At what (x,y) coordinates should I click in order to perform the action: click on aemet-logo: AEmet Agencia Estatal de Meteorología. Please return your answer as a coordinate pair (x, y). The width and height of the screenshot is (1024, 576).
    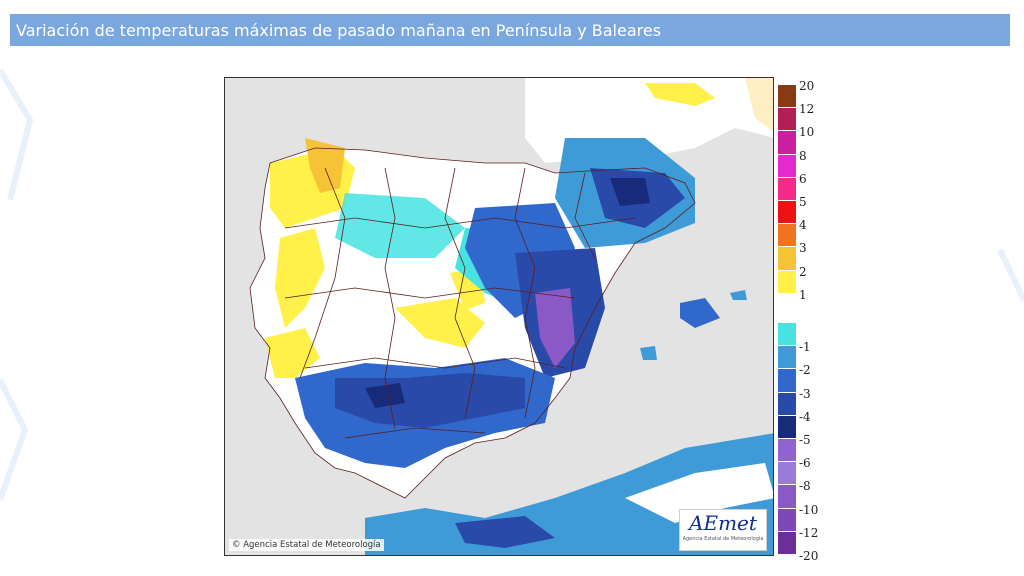
    Looking at the image, I should click on (723, 530).